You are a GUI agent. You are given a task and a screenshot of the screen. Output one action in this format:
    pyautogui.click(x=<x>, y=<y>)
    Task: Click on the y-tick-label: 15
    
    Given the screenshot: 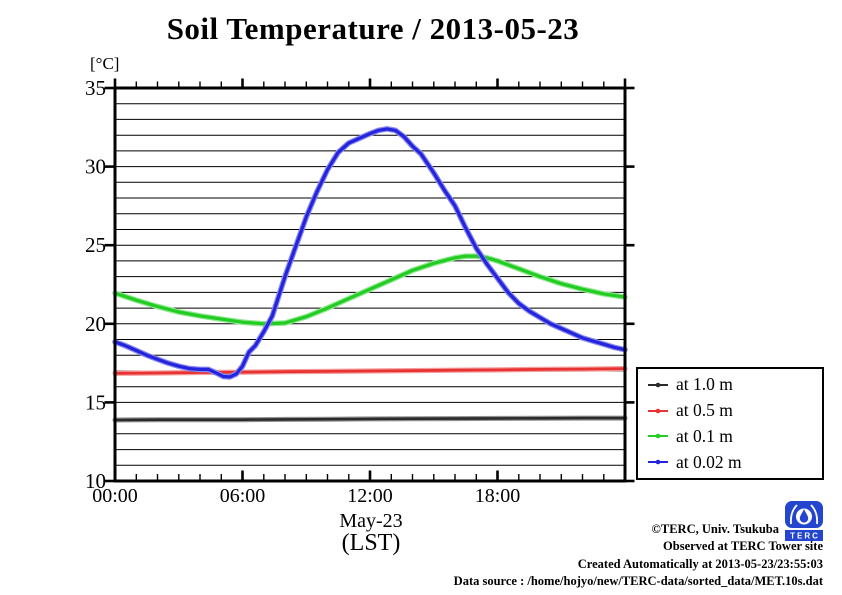 What is the action you would take?
    pyautogui.click(x=95, y=402)
    